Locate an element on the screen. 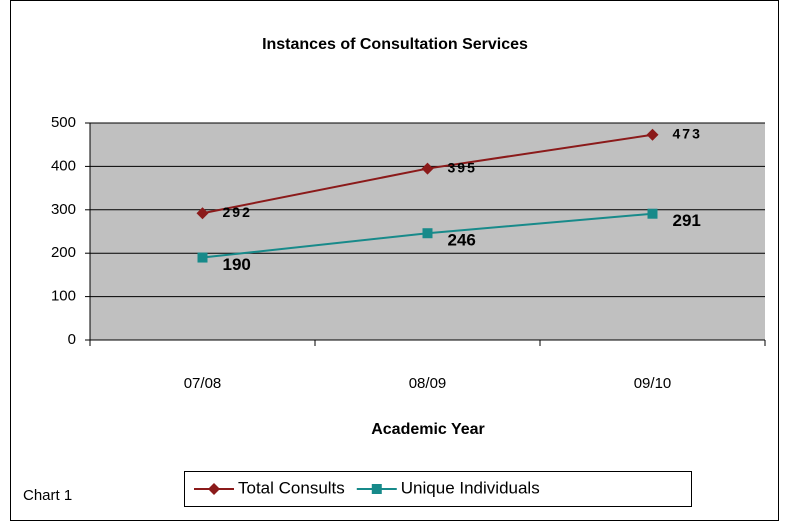 The width and height of the screenshot is (789, 531). y-tick-label: 0 is located at coordinates (72, 339).